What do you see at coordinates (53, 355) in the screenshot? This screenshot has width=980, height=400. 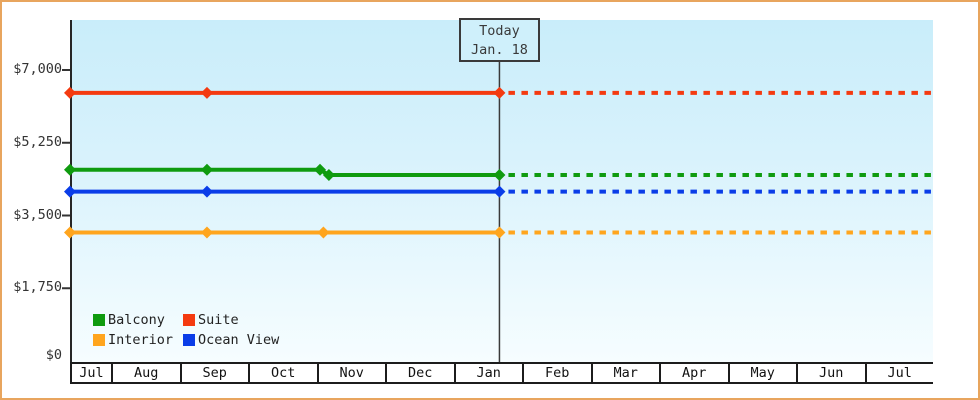 I see `y-axis-tick-label: $0` at bounding box center [53, 355].